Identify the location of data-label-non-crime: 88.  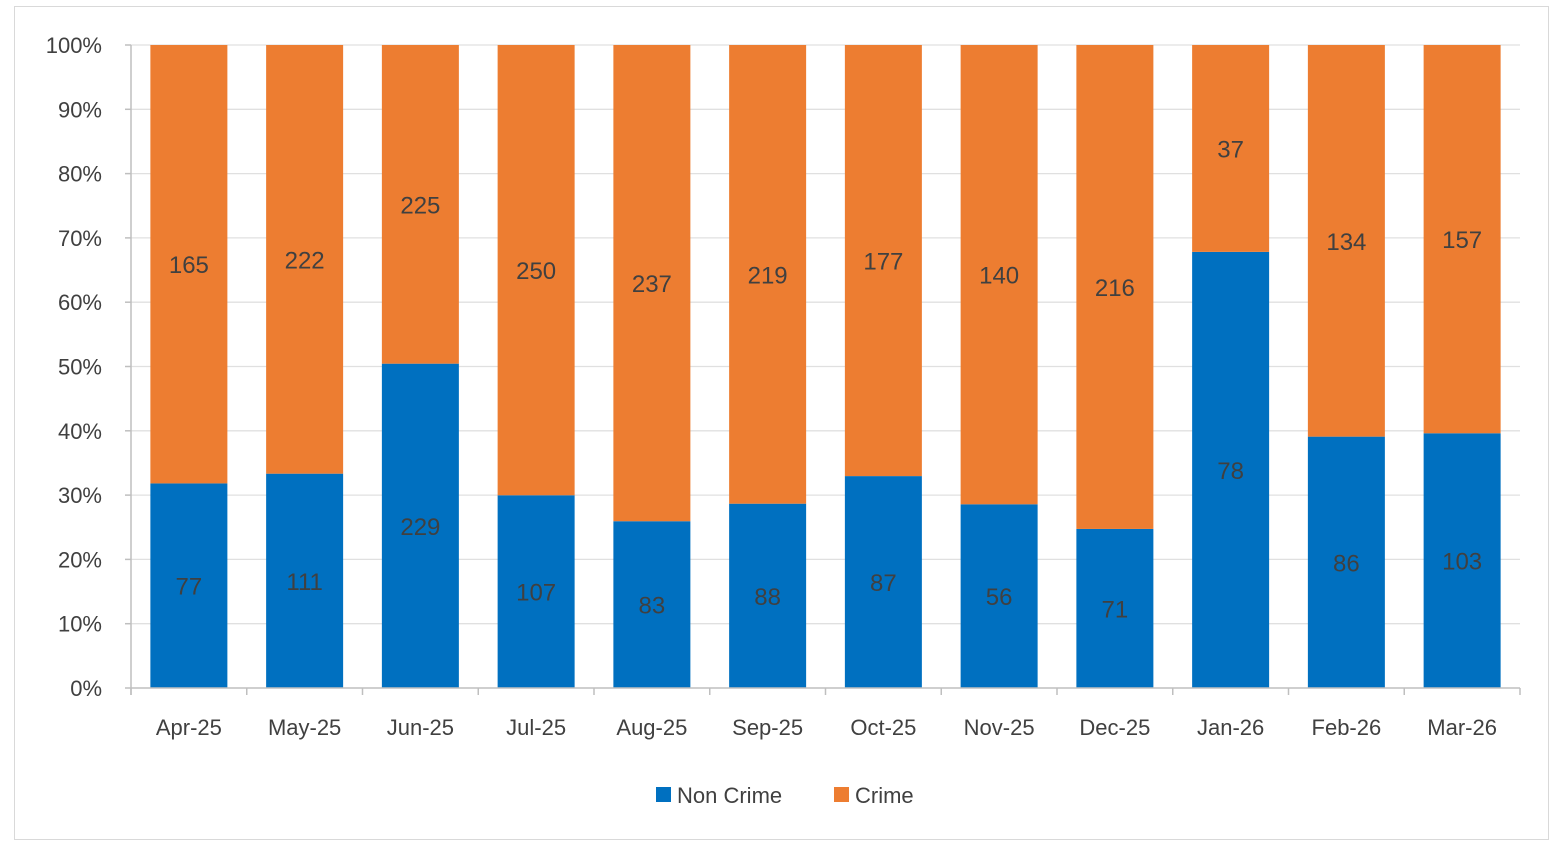
(767, 597).